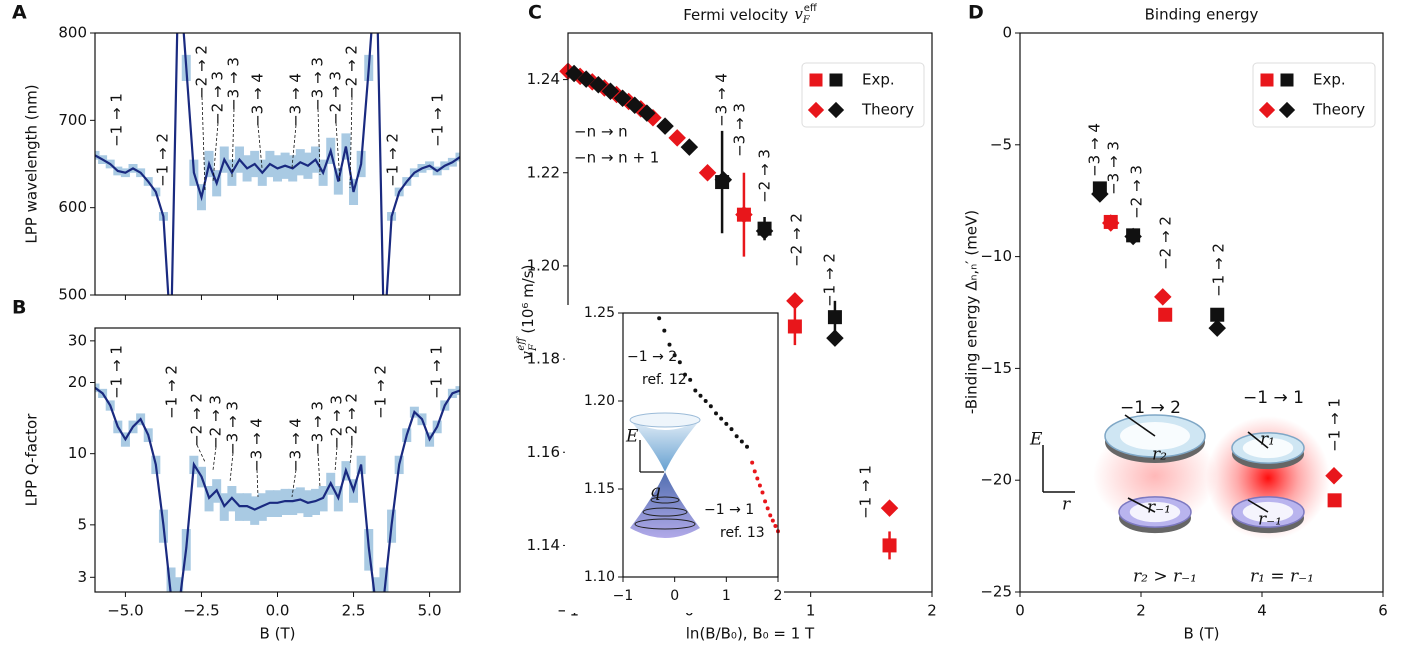  I want to click on x-tick-label: −1, so click(623, 596).